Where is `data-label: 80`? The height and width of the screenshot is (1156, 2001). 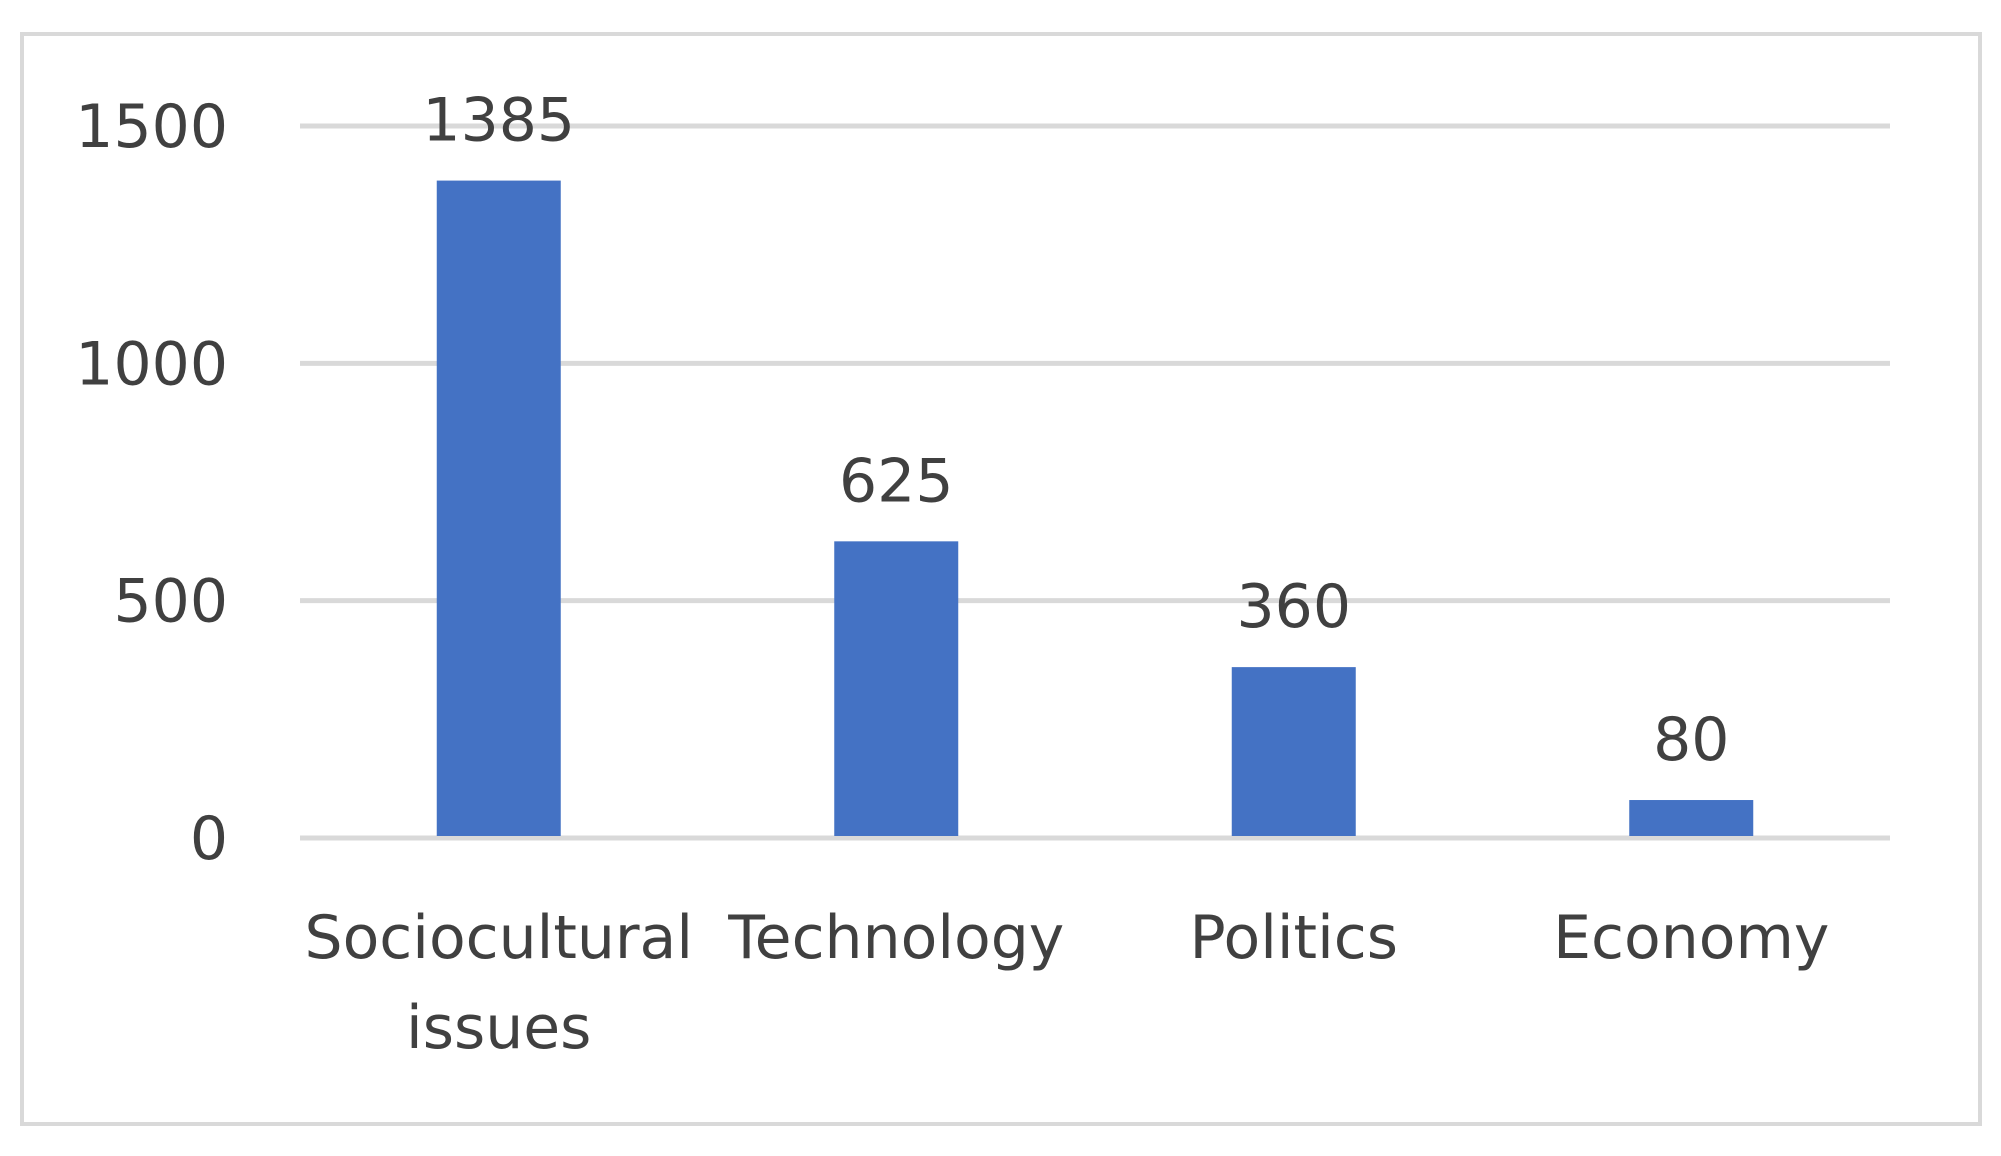 data-label: 80 is located at coordinates (1691, 740).